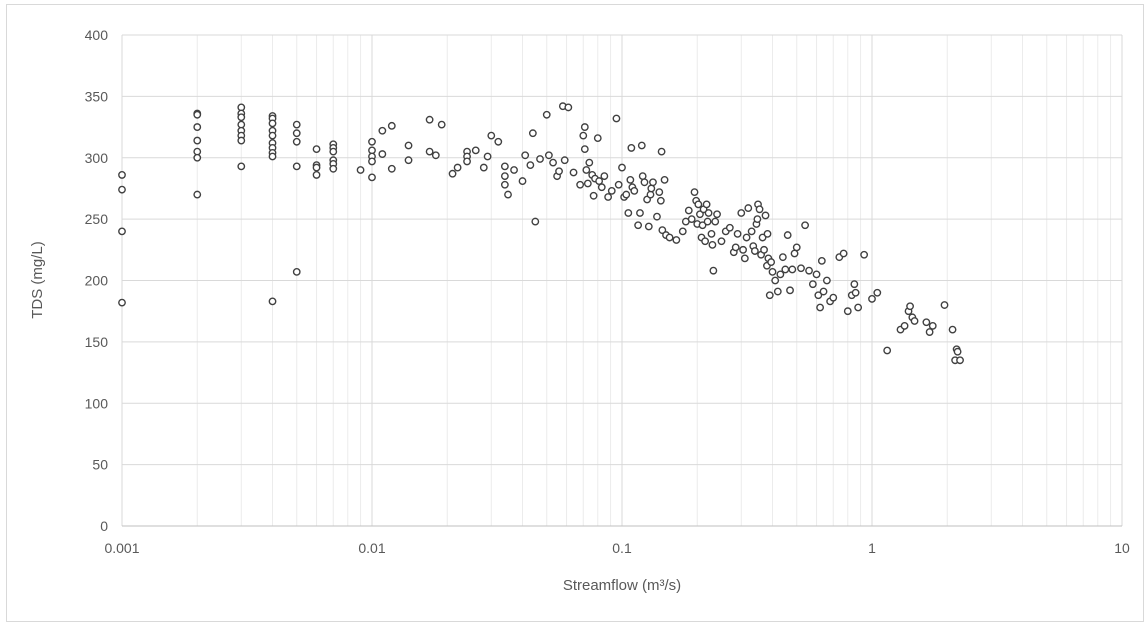 Image resolution: width=1144 pixels, height=626 pixels. I want to click on y-tick-label: 100, so click(97, 403).